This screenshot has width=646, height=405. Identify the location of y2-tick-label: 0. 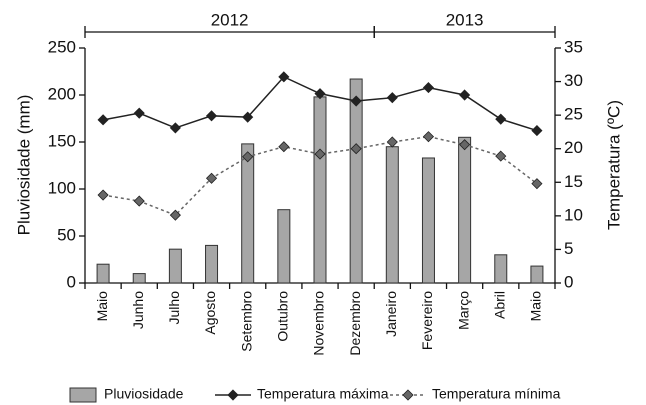
(568, 281).